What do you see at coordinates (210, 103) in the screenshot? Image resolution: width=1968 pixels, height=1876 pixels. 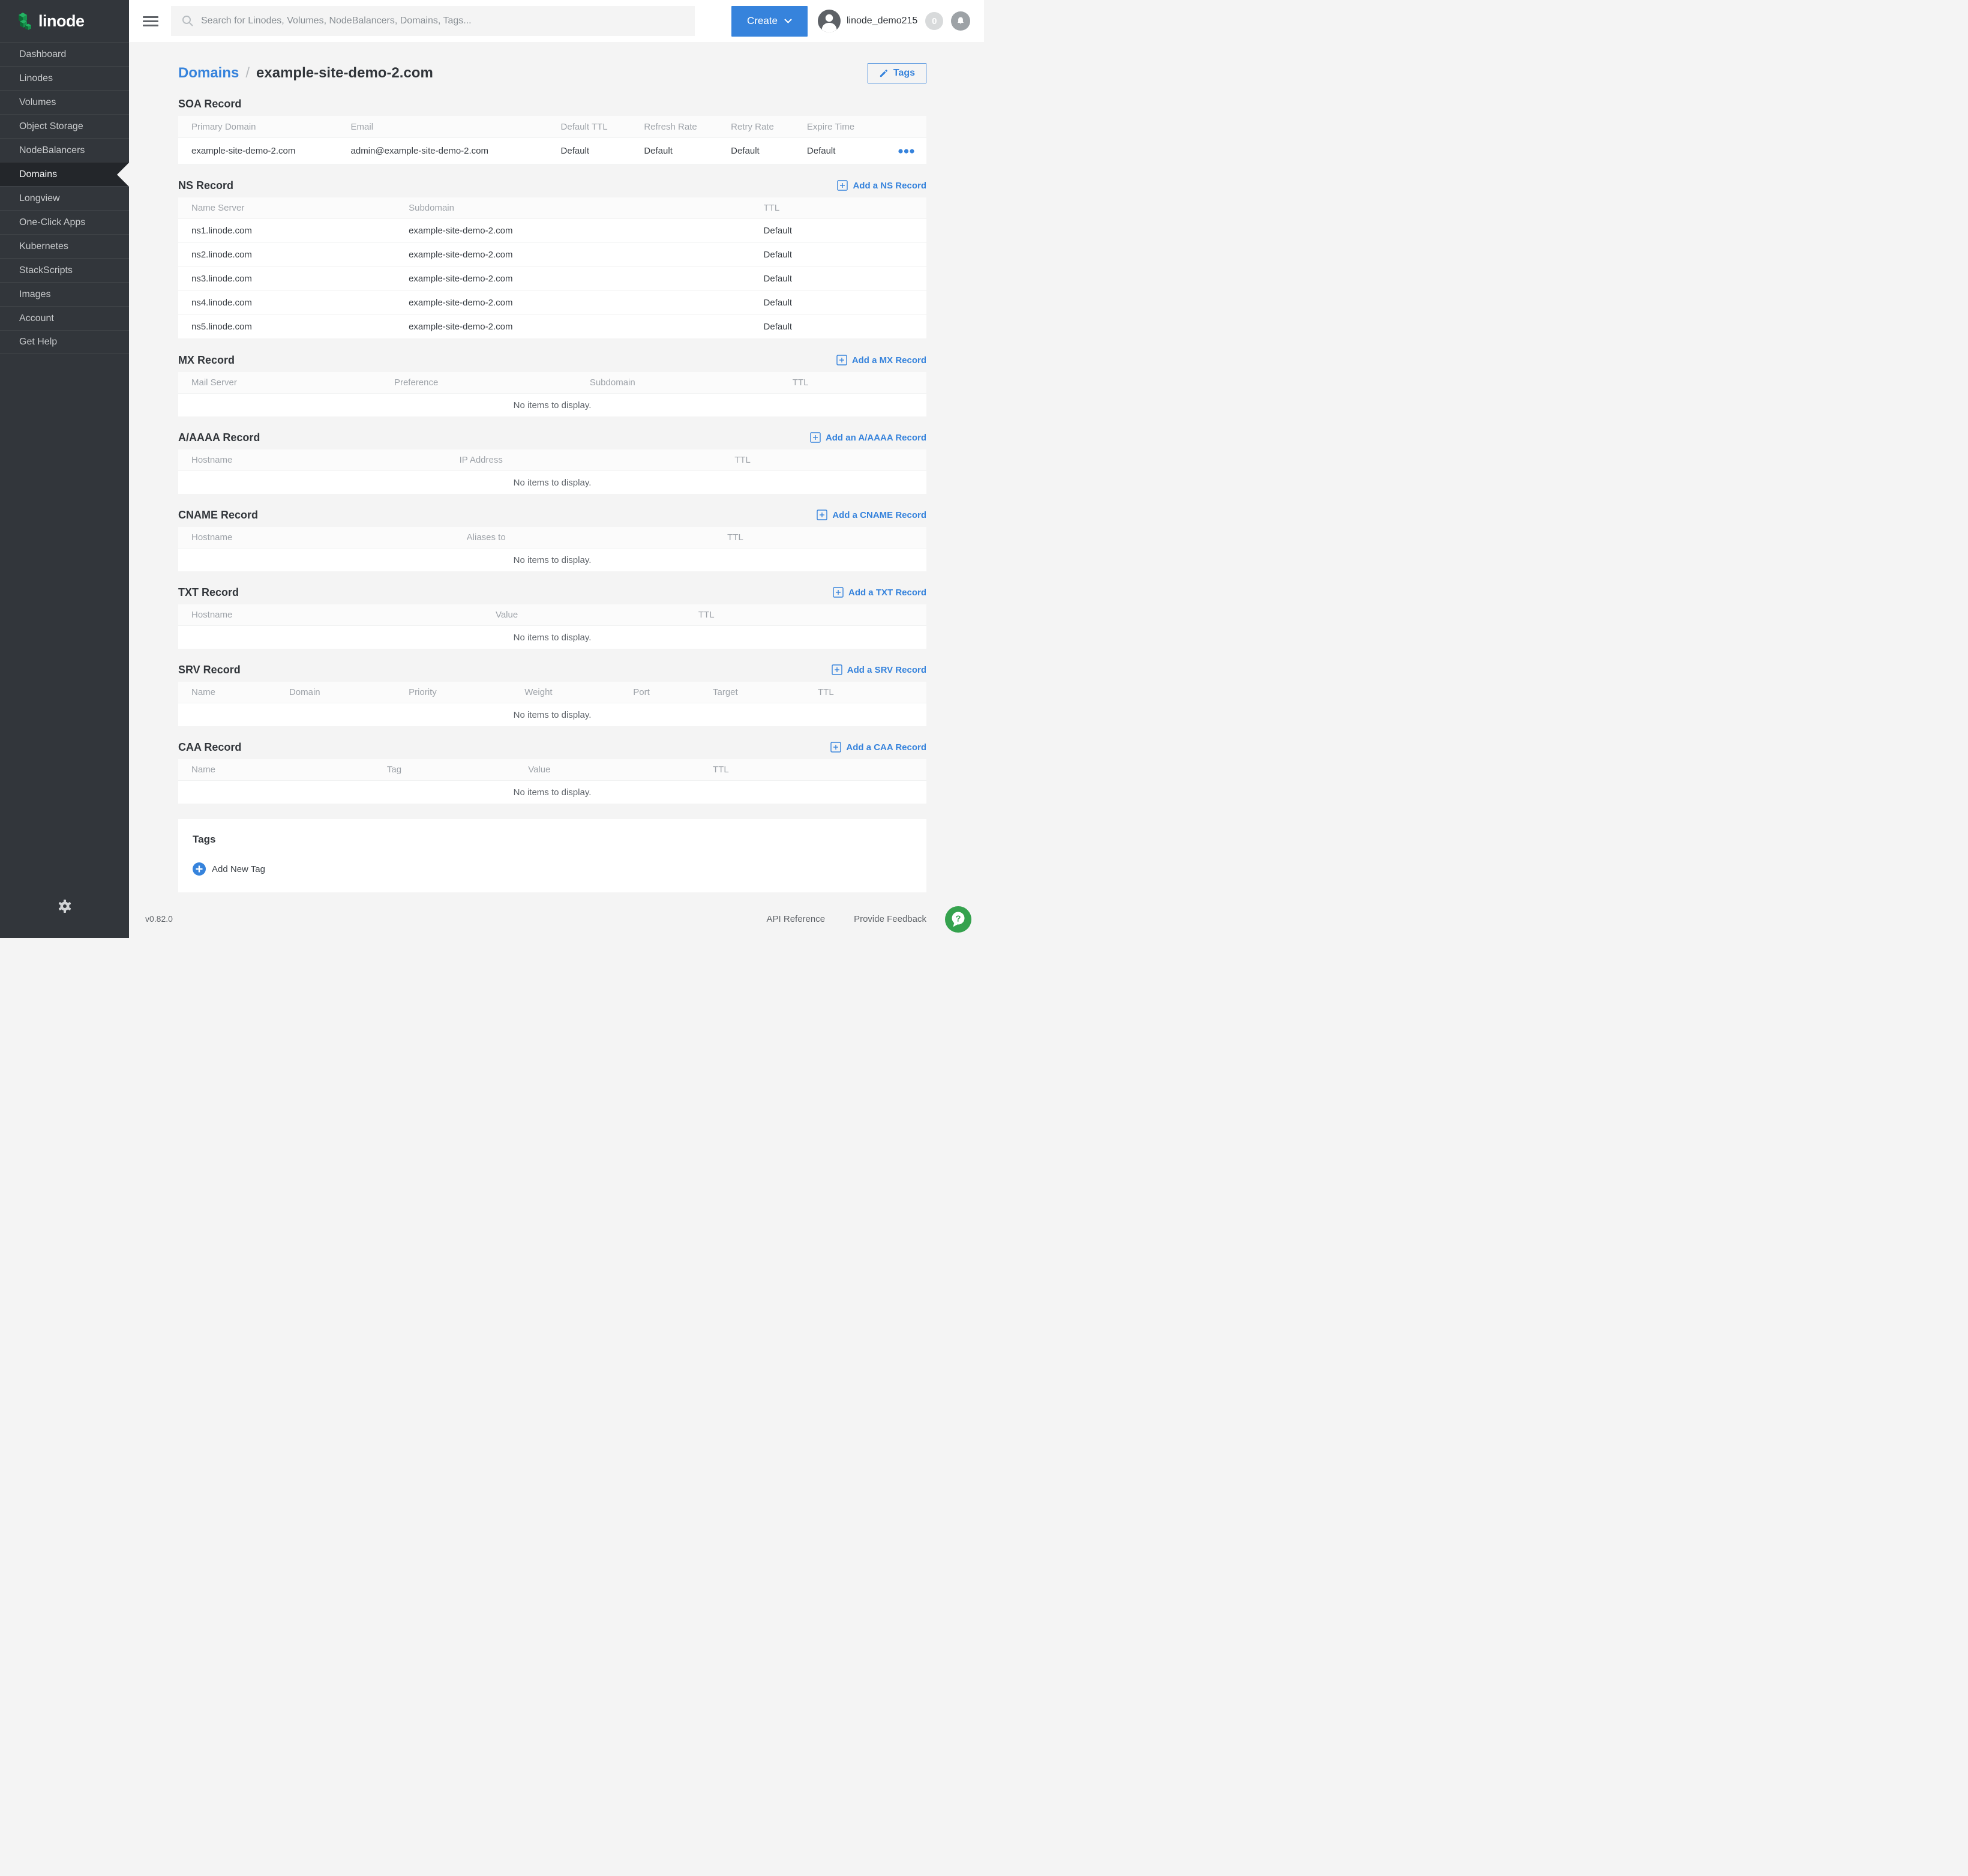 I see `section-title: SOA Record` at bounding box center [210, 103].